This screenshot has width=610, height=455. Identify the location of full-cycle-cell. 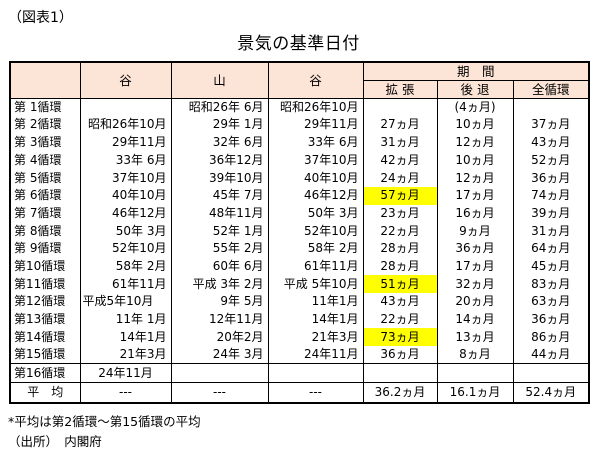
(551, 107).